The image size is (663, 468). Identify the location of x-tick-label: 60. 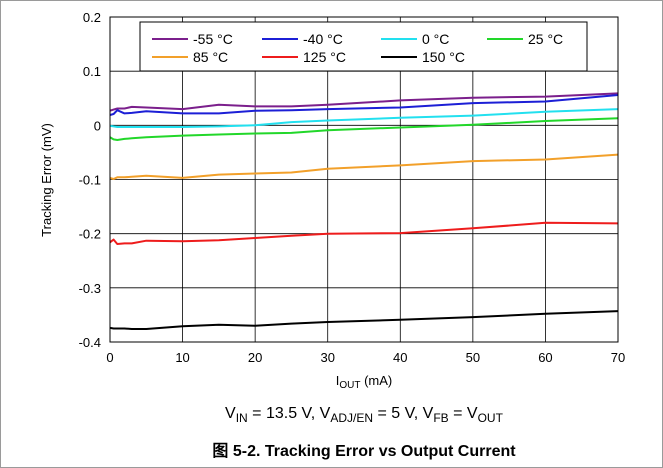
(545, 357).